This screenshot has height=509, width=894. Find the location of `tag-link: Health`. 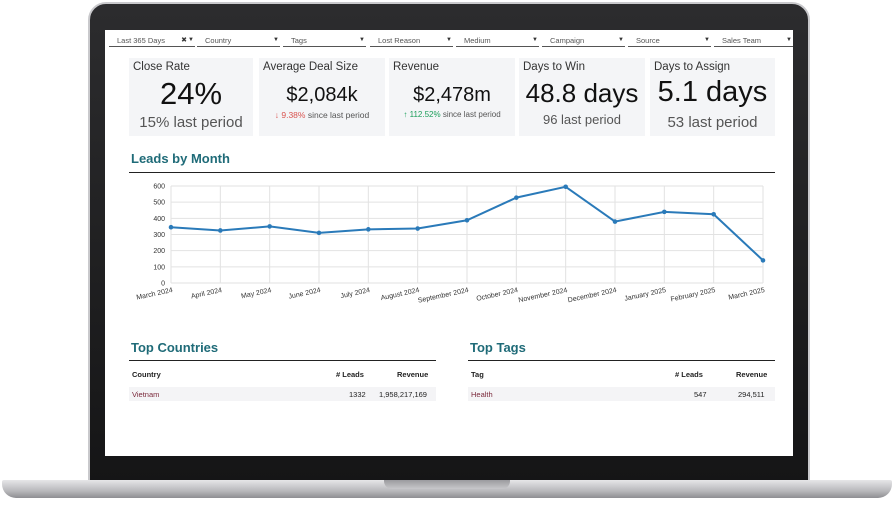

tag-link: Health is located at coordinates (482, 394).